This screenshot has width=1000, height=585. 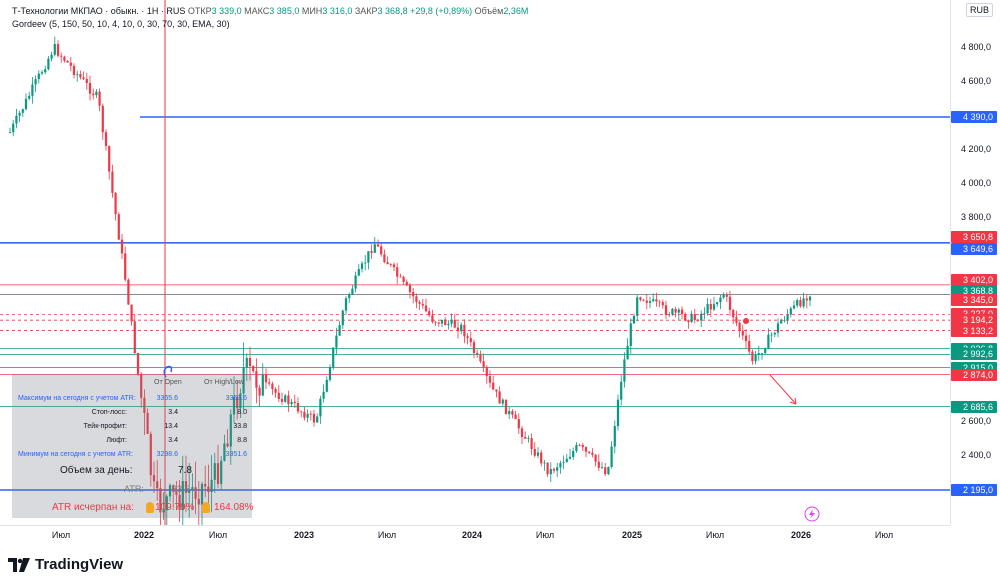 What do you see at coordinates (974, 374) in the screenshot?
I see `price-level-label: 2 874,0` at bounding box center [974, 374].